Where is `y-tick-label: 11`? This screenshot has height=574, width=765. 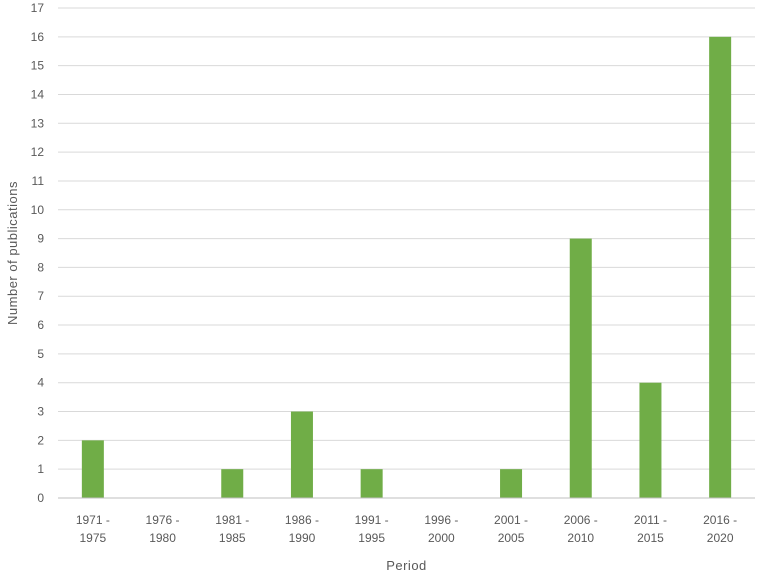
y-tick-label: 11 is located at coordinates (38, 181).